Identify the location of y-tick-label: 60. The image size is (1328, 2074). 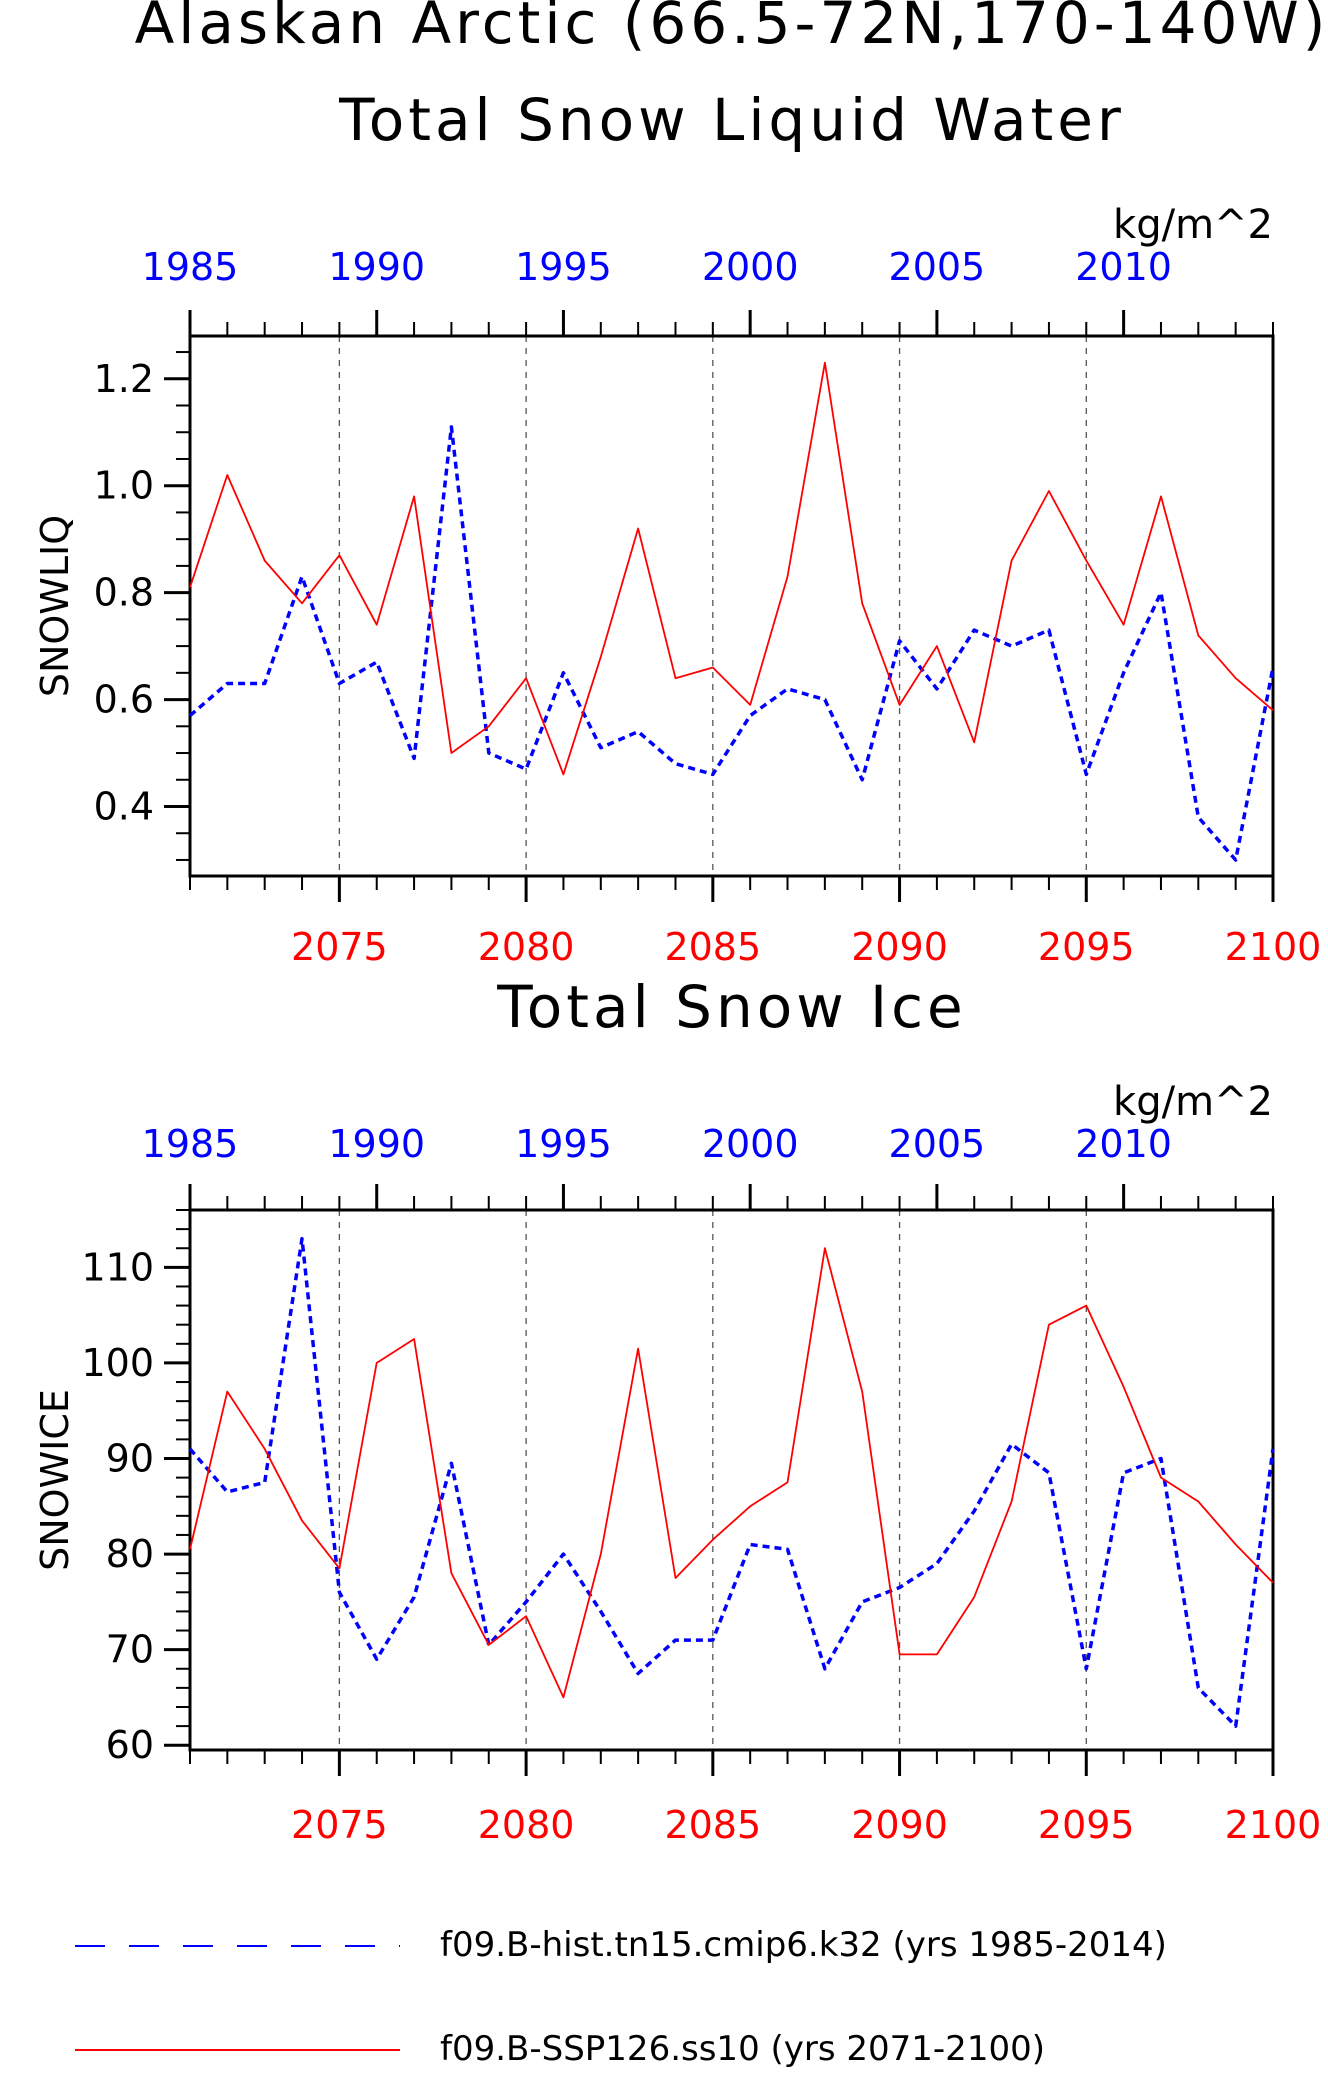
(130, 1745).